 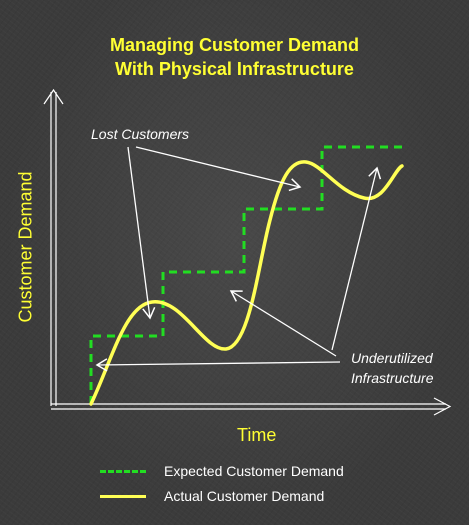 What do you see at coordinates (234, 45) in the screenshot?
I see `title-line-1: Managing Customer Demand` at bounding box center [234, 45].